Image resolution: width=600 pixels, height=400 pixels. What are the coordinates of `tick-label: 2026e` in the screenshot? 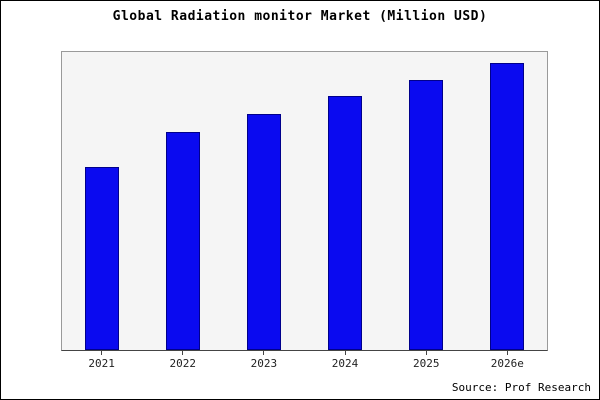 It's located at (507, 363).